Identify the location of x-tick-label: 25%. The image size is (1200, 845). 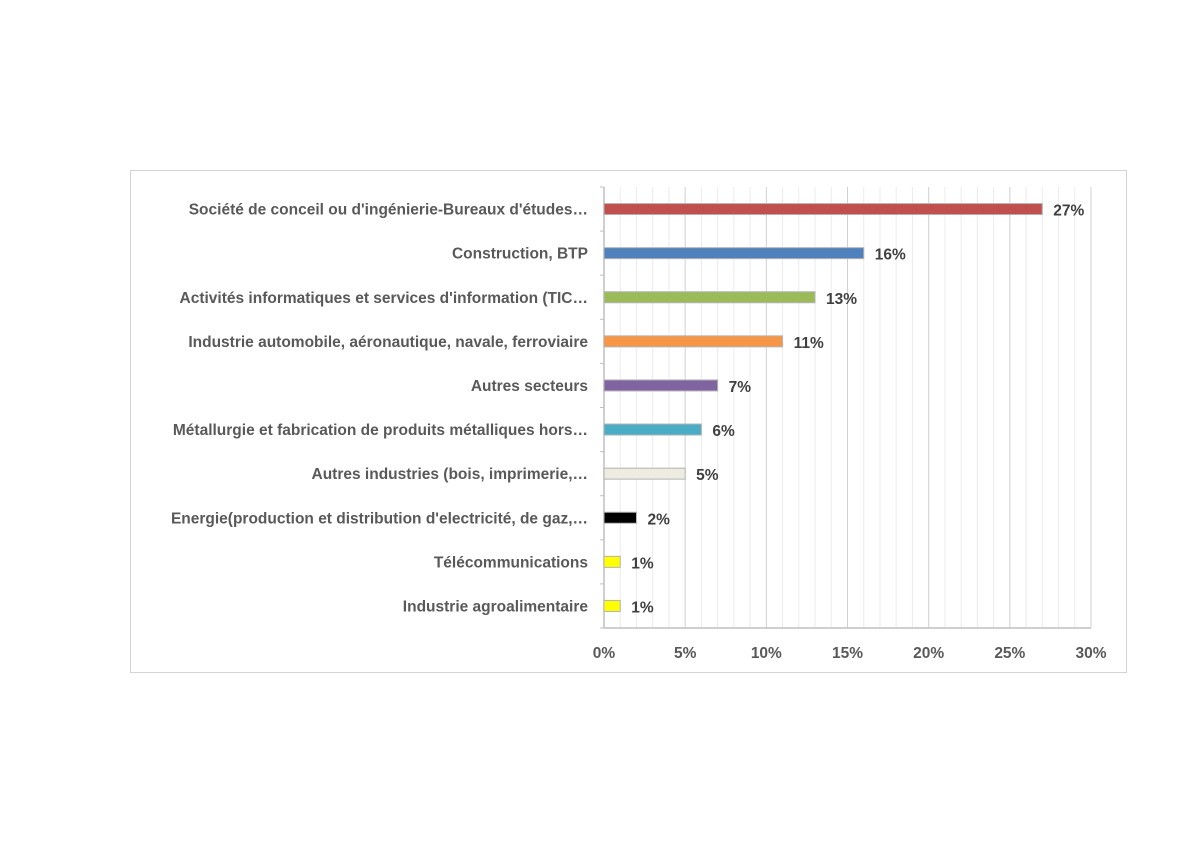
(1009, 653).